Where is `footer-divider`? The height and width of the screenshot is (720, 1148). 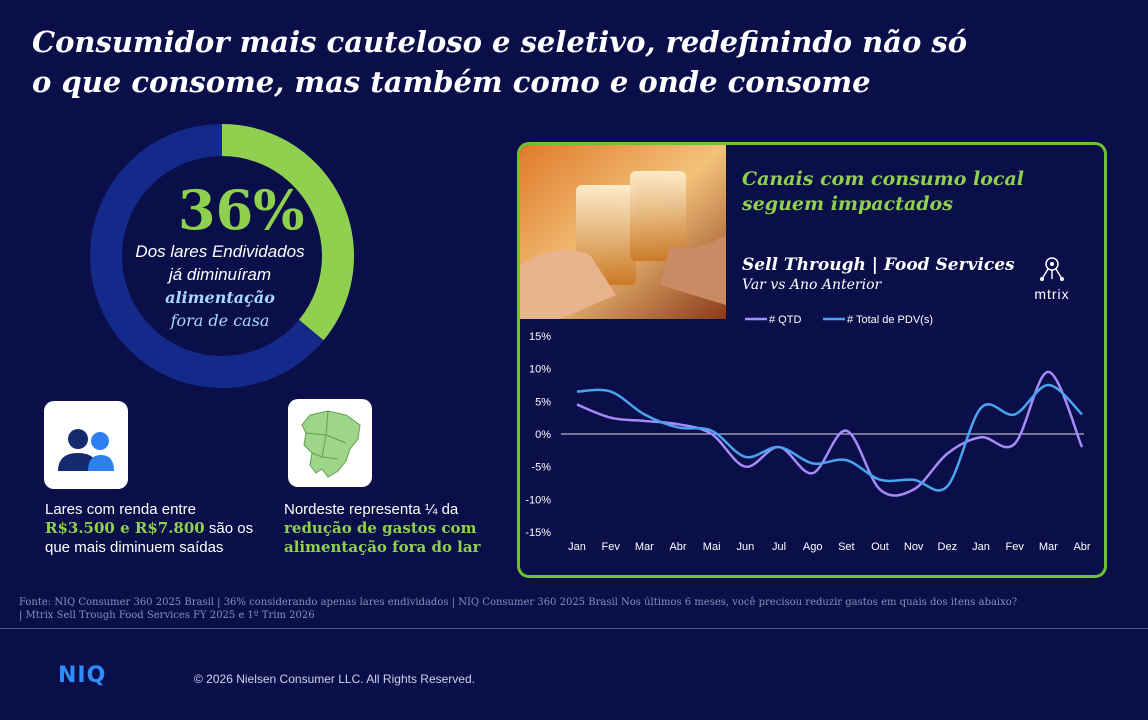 footer-divider is located at coordinates (574, 628).